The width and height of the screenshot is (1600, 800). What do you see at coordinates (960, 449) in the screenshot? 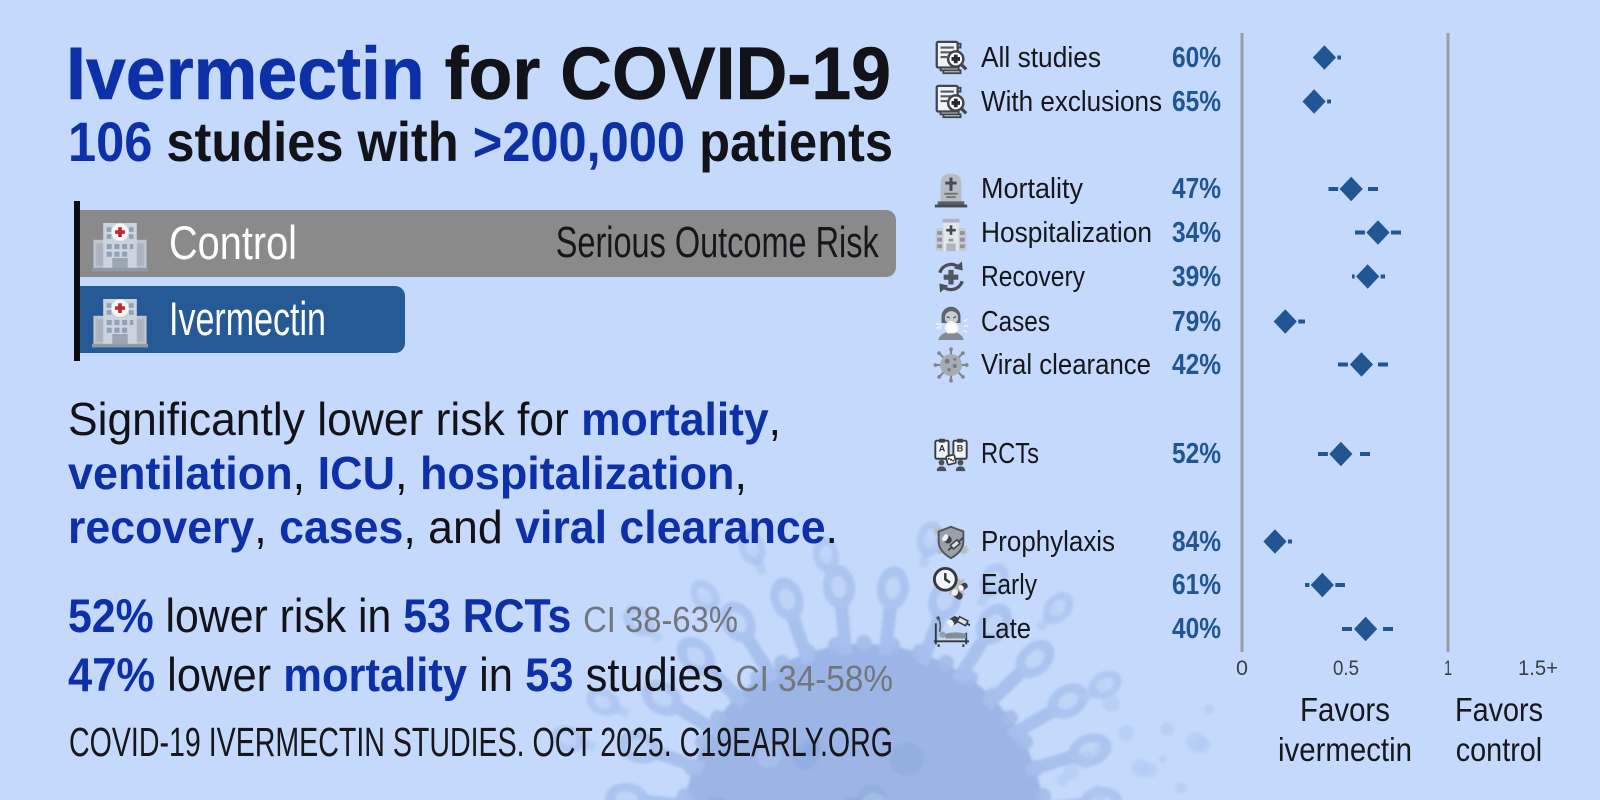
I see `svg-text: B` at bounding box center [960, 449].